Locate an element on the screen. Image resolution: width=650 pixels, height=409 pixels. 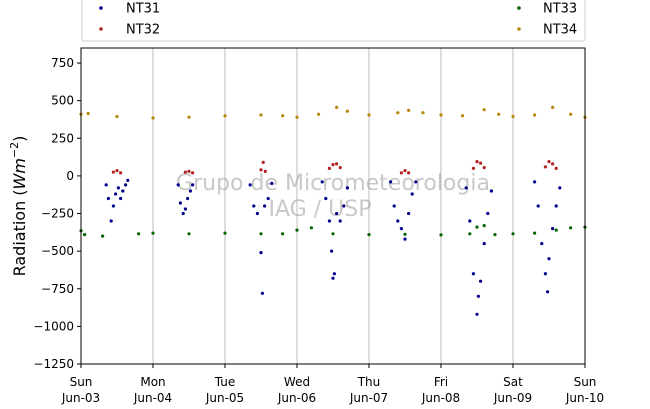
watermark: Grupo de Micrometeorologia IAG / USP is located at coordinates (333, 196).